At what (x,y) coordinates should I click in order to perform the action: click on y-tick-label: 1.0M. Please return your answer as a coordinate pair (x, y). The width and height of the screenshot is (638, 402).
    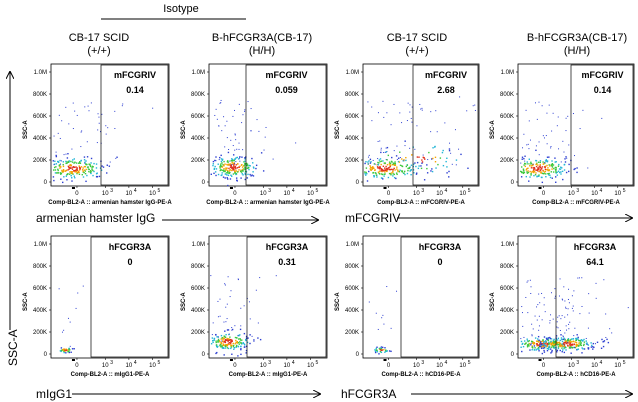
    Looking at the image, I should click on (40, 245).